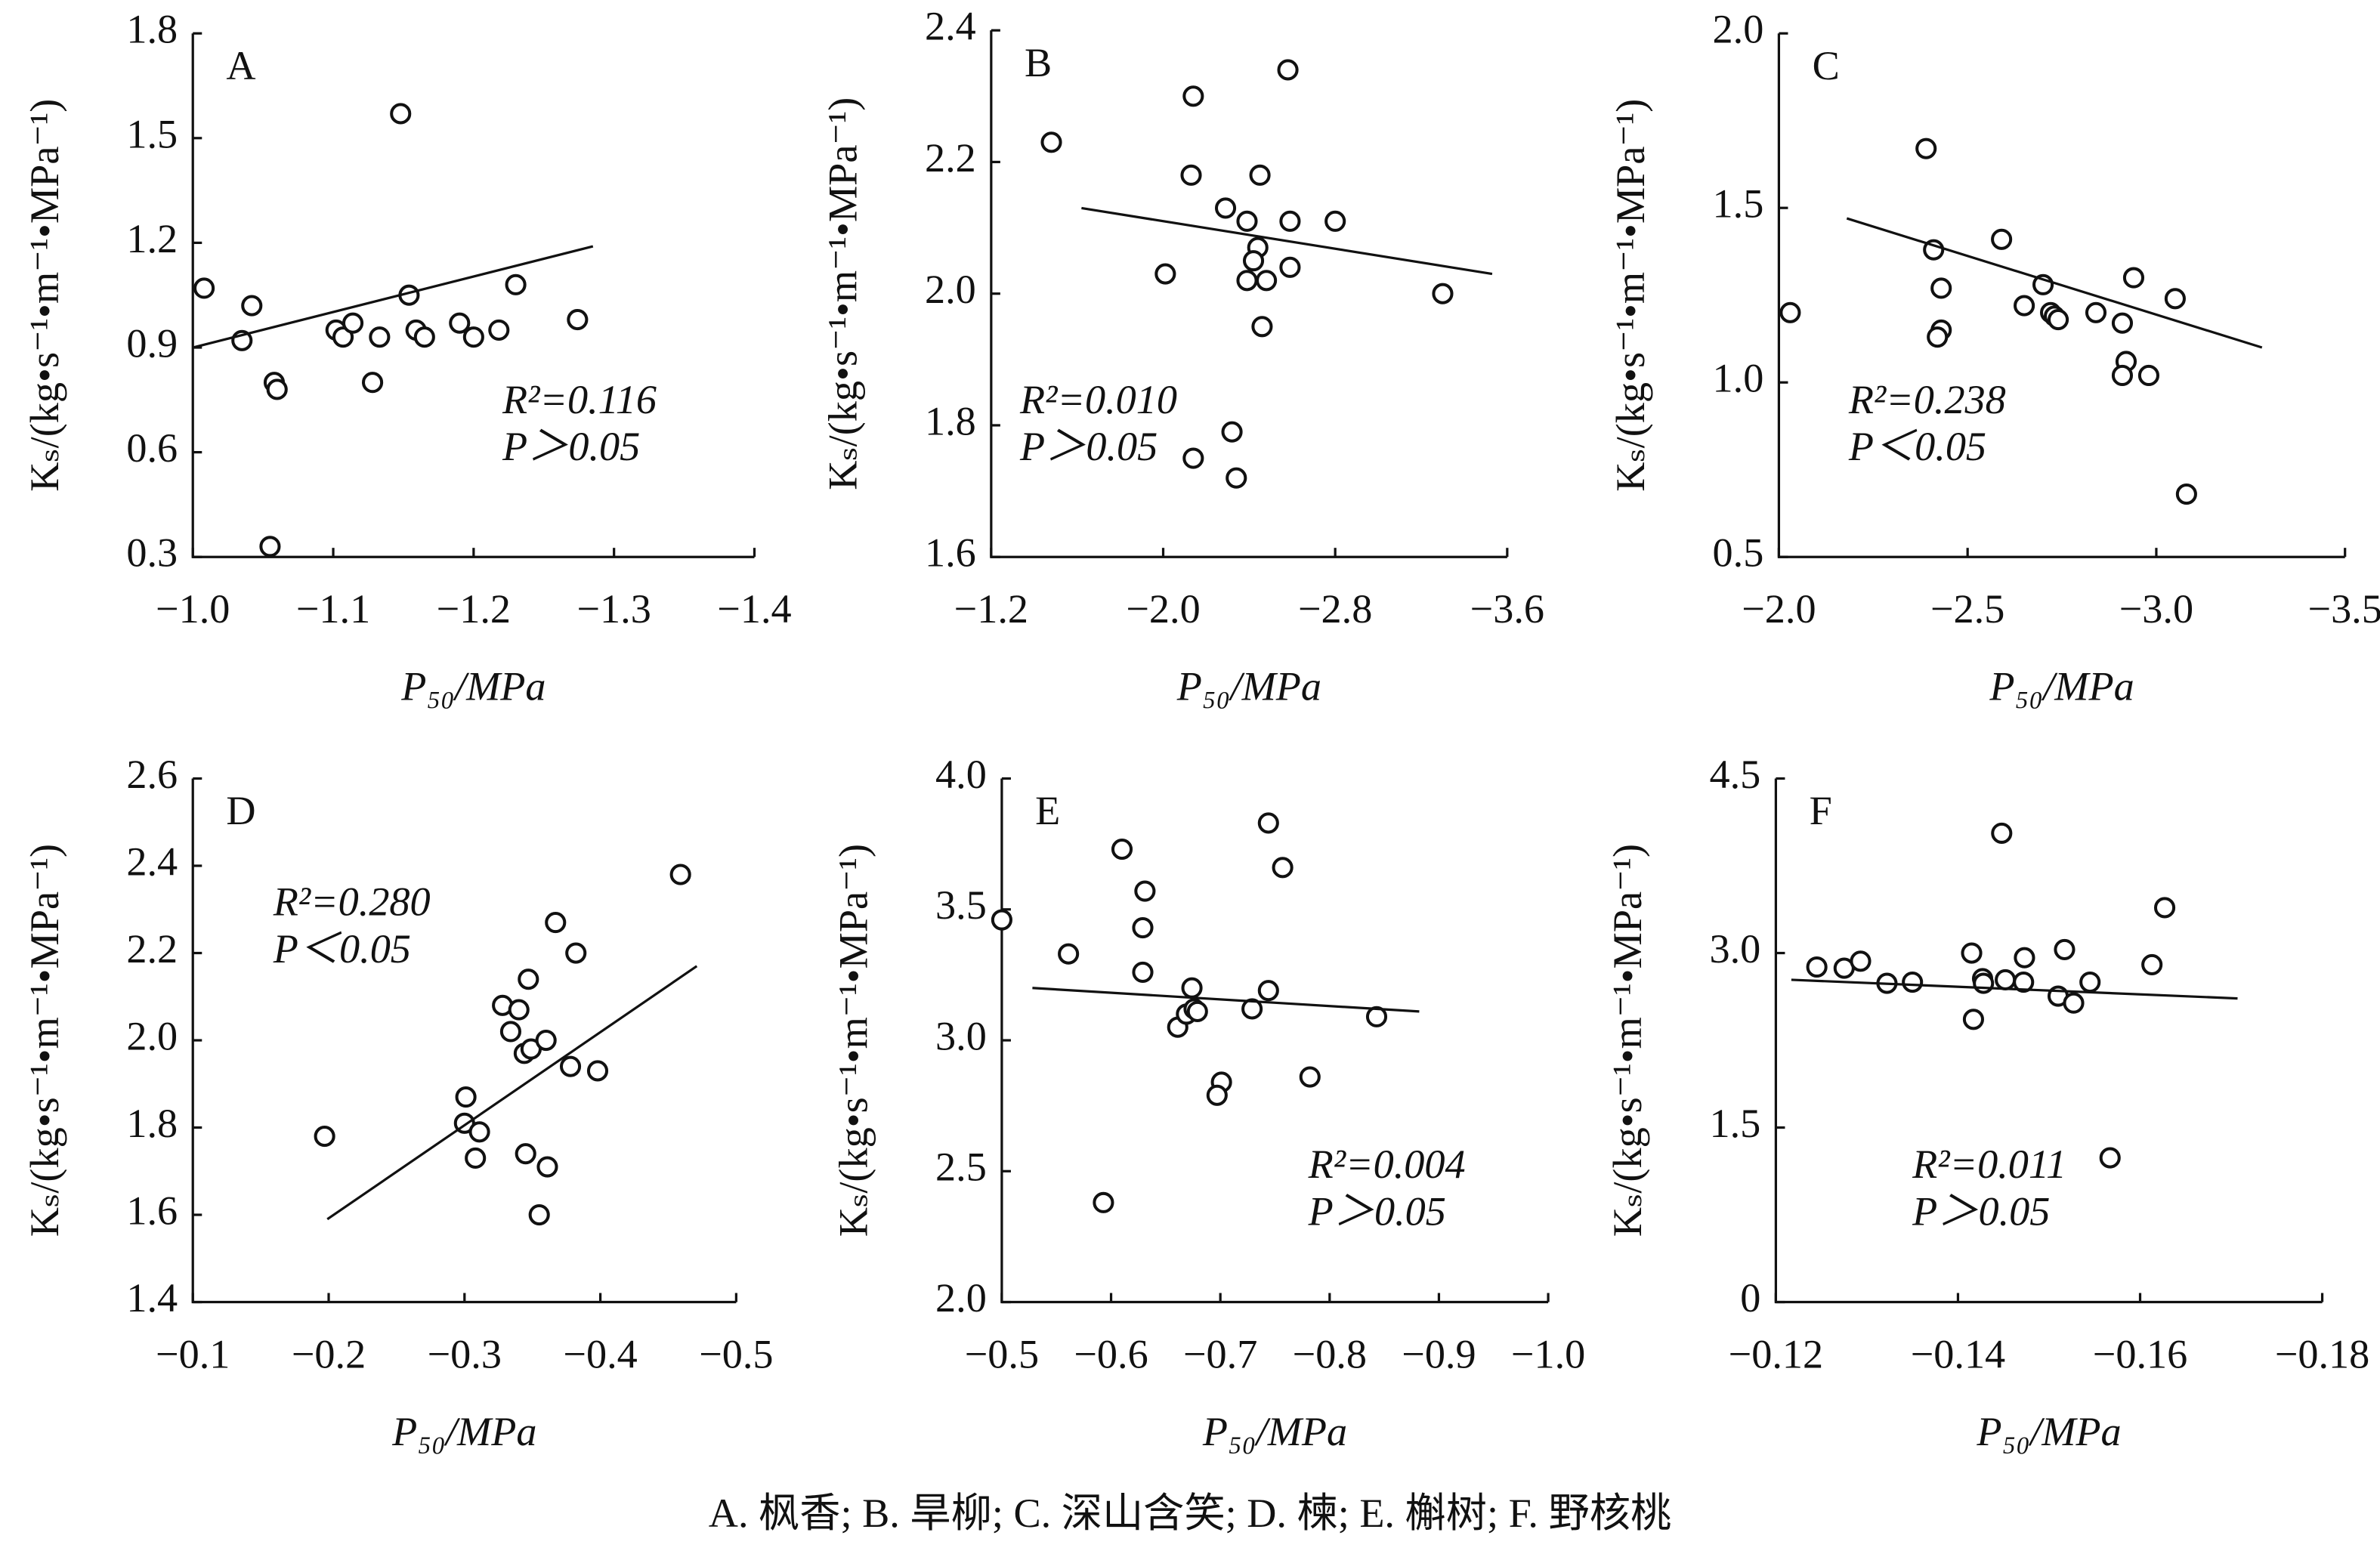  Describe the element at coordinates (329, 1353) in the screenshot. I see `x-tick-label: −0.2` at that location.